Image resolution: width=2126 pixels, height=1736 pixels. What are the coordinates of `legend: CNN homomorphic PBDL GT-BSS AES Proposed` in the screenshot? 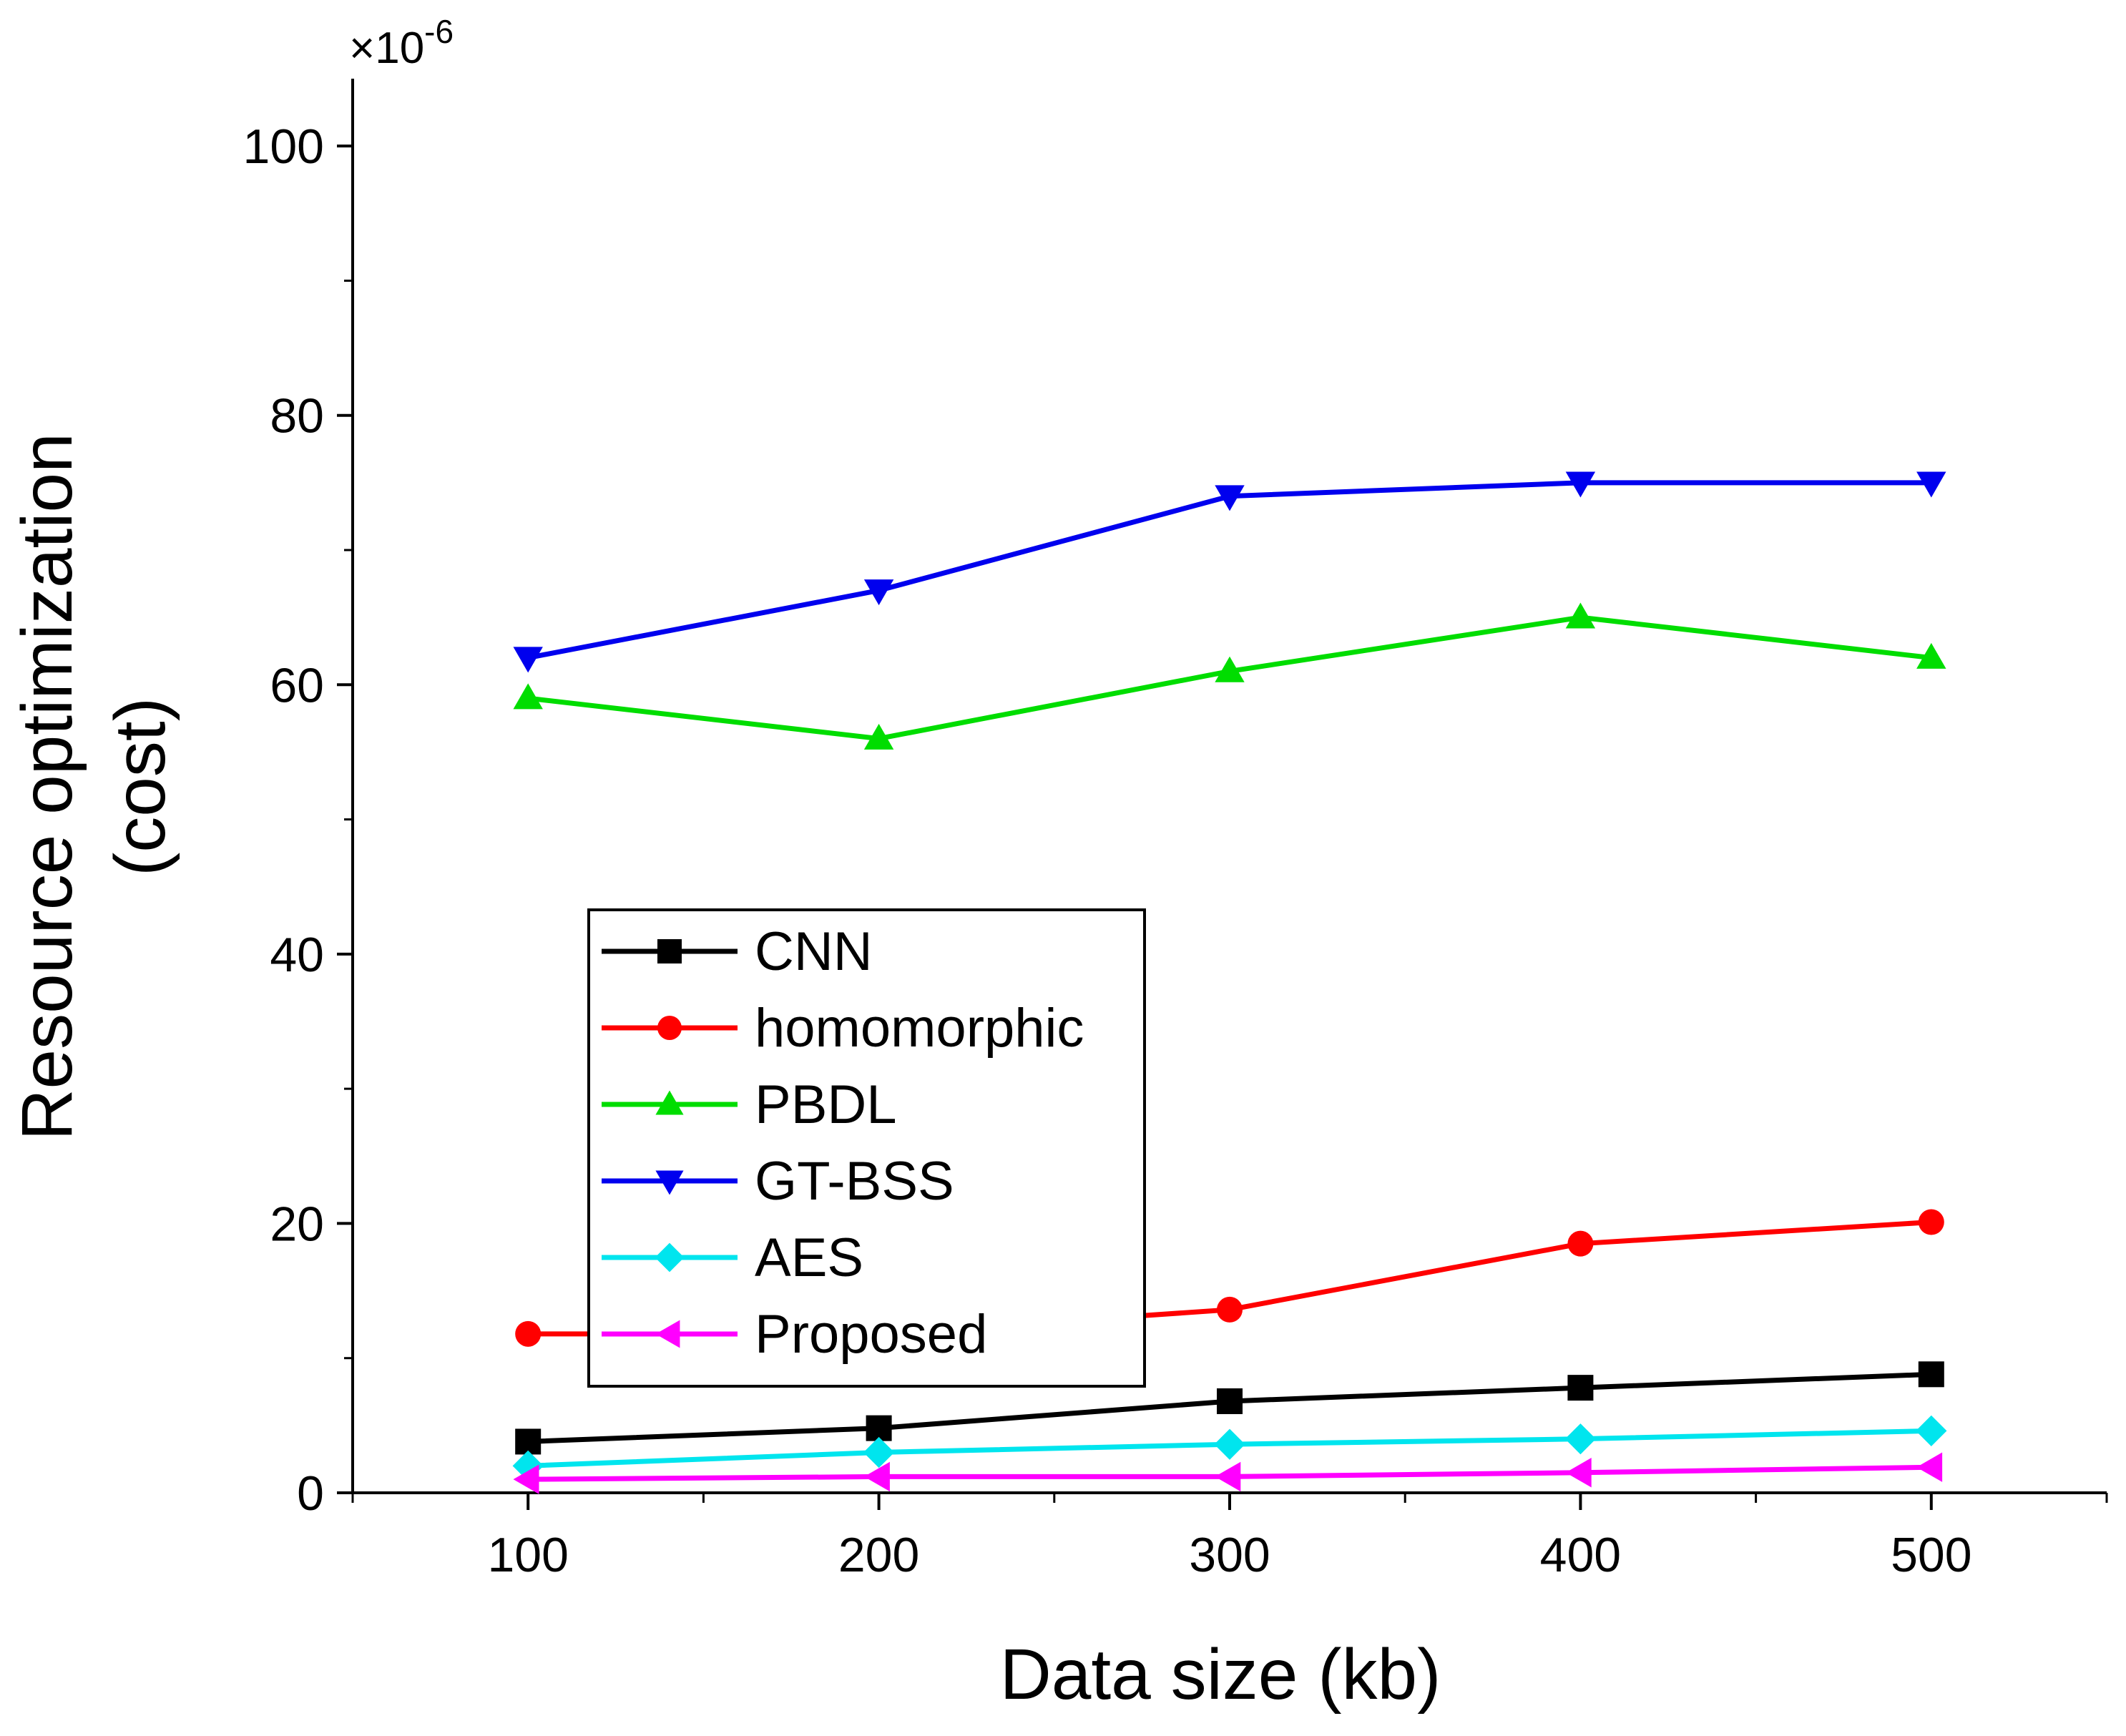 It's located at (866, 1148).